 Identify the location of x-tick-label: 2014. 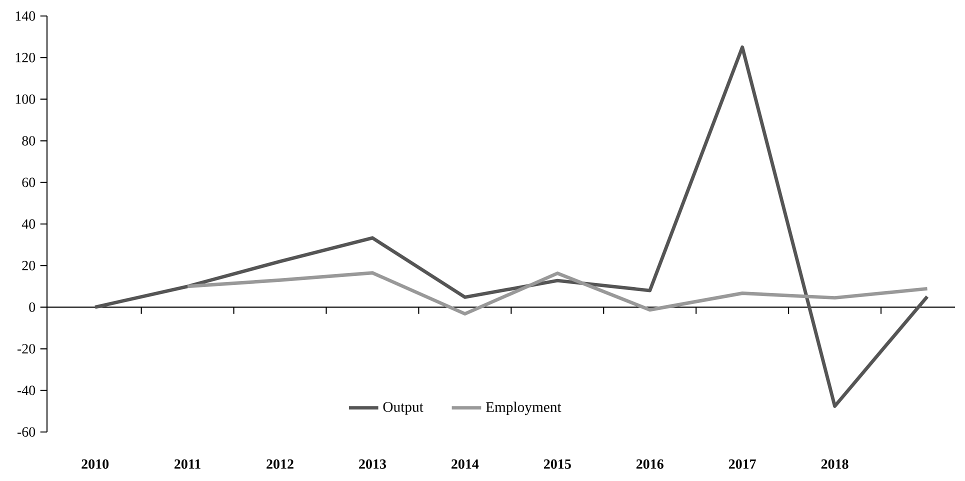
(465, 464).